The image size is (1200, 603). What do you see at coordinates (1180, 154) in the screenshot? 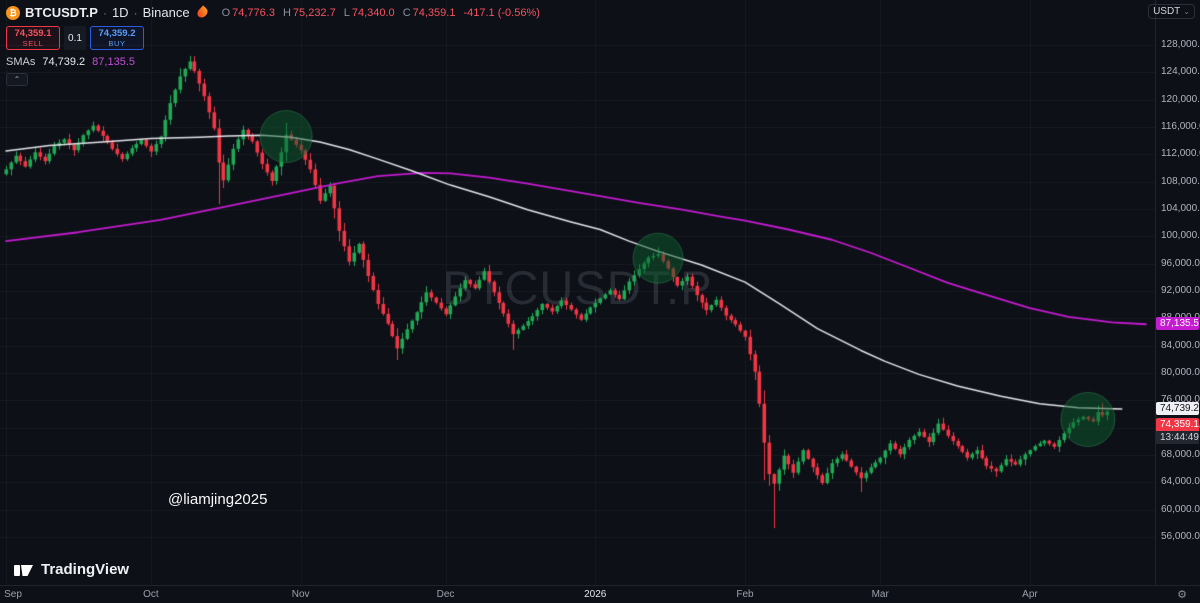
I see `price-axis-label: 112,000.0` at bounding box center [1180, 154].